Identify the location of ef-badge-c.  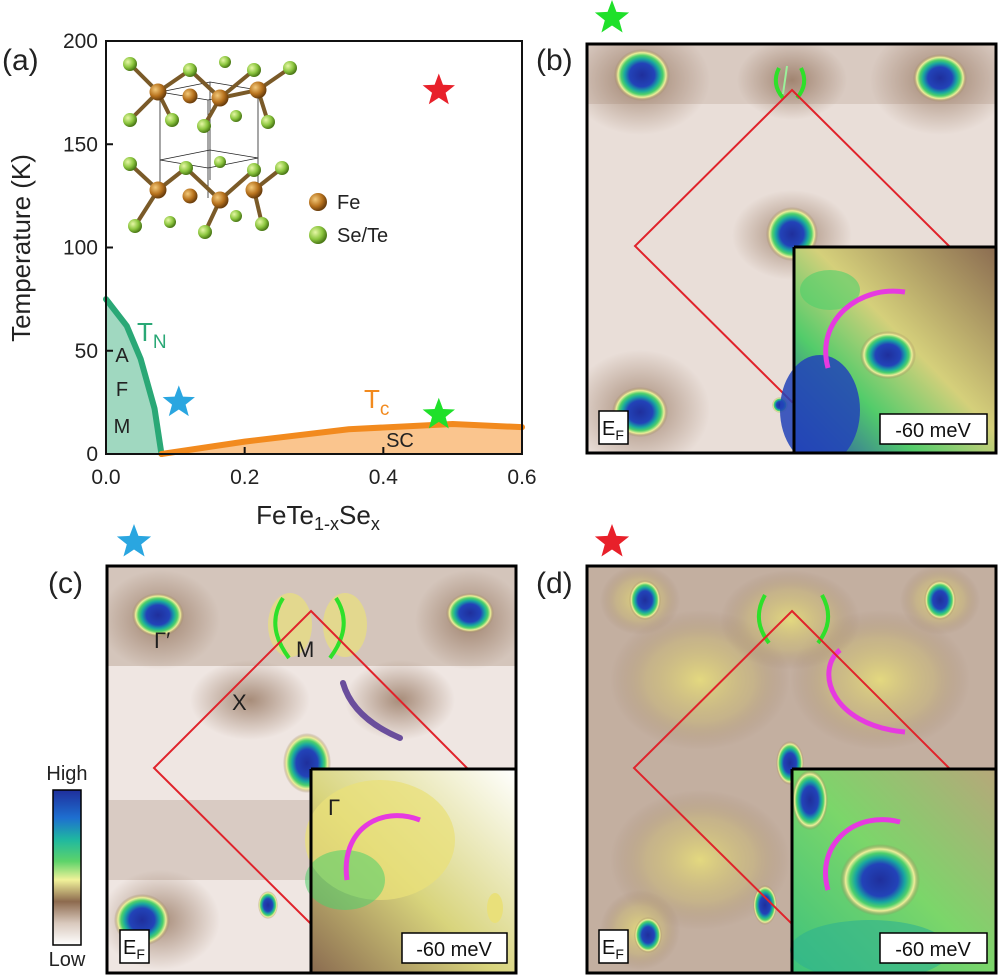
(134, 946).